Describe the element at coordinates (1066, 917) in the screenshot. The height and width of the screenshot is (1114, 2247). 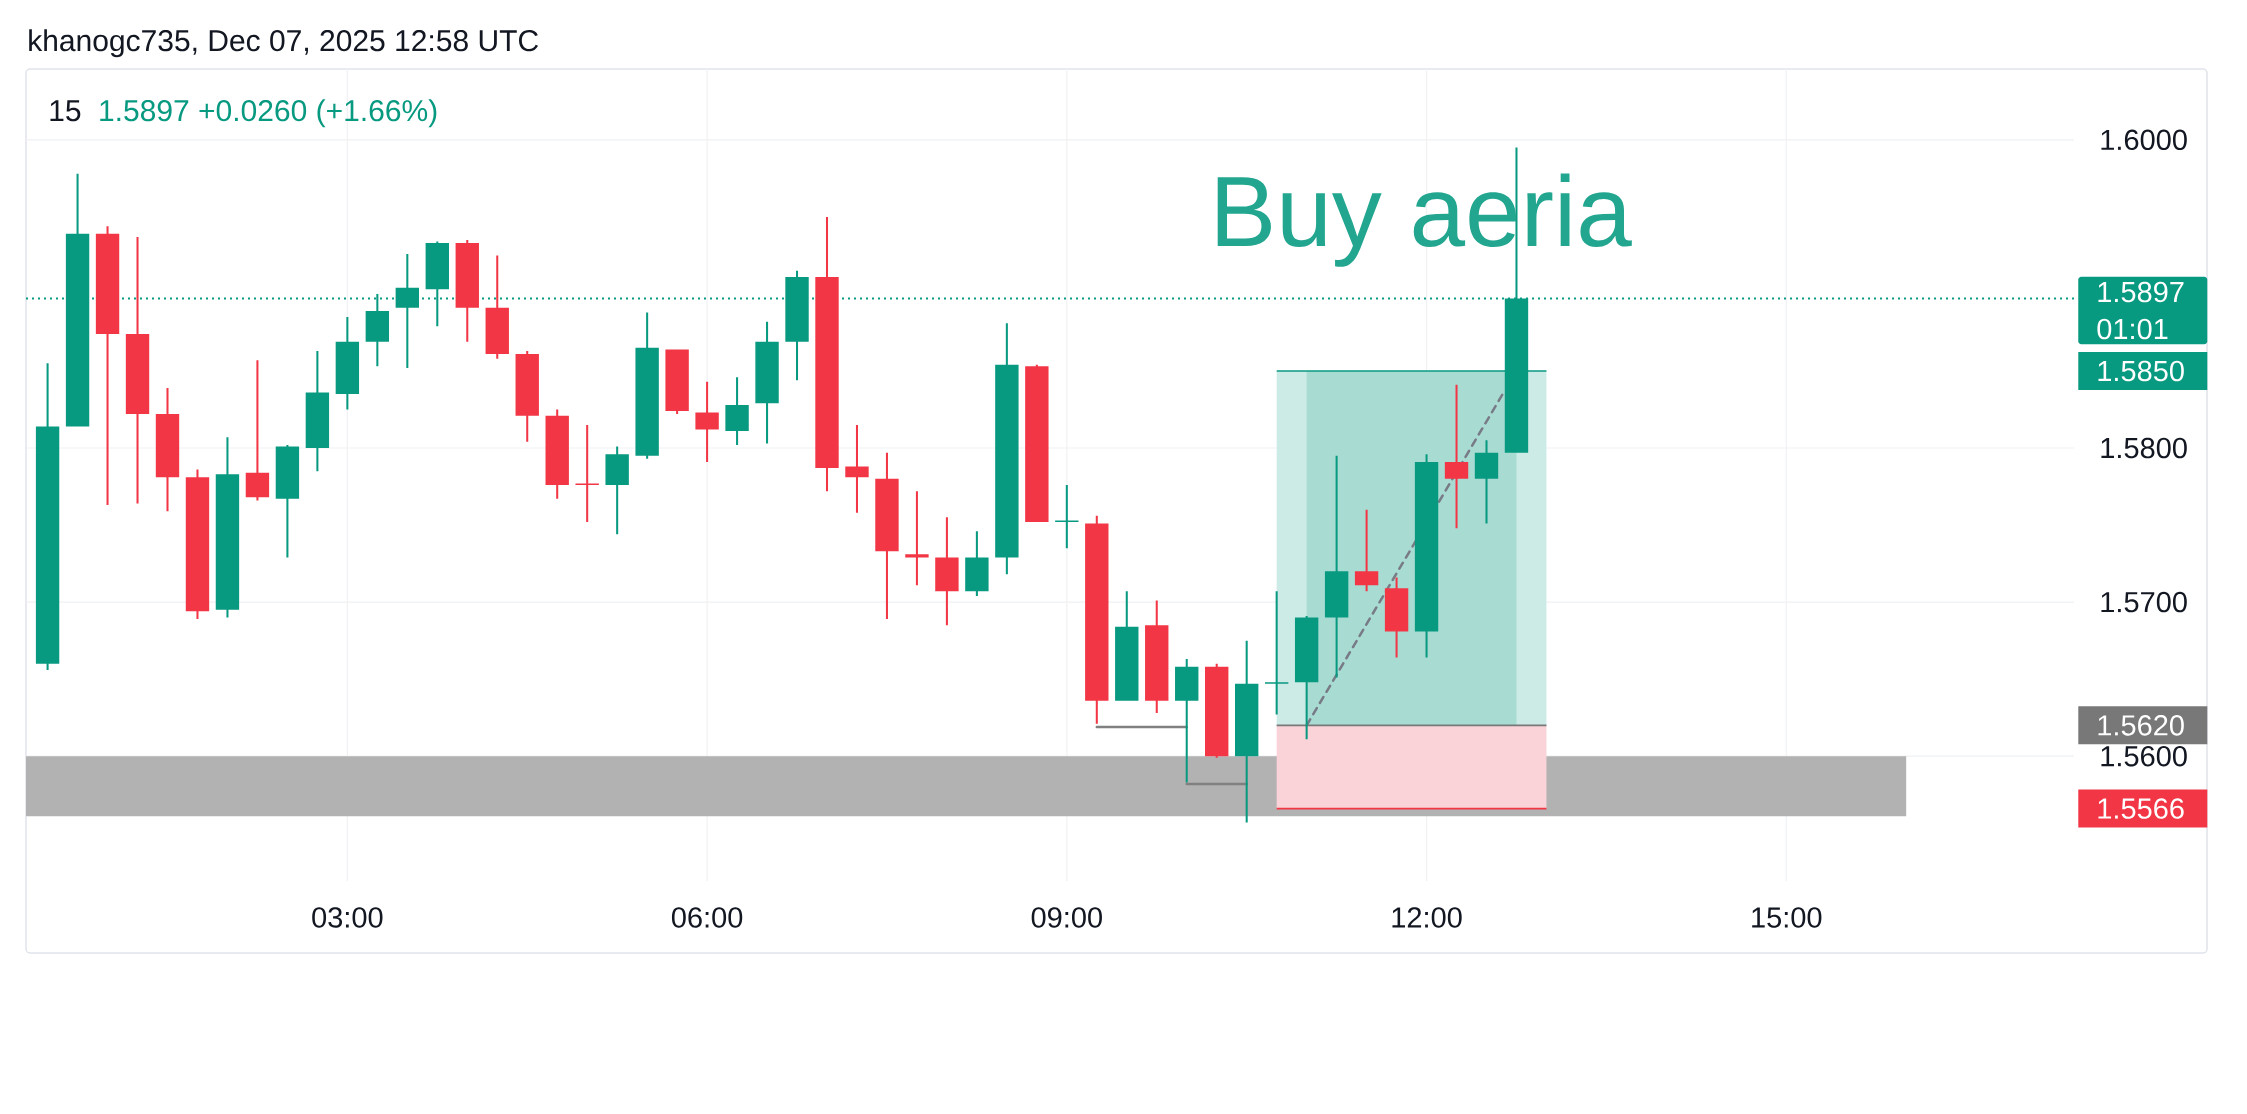
I see `x-tick-label: 09:00` at that location.